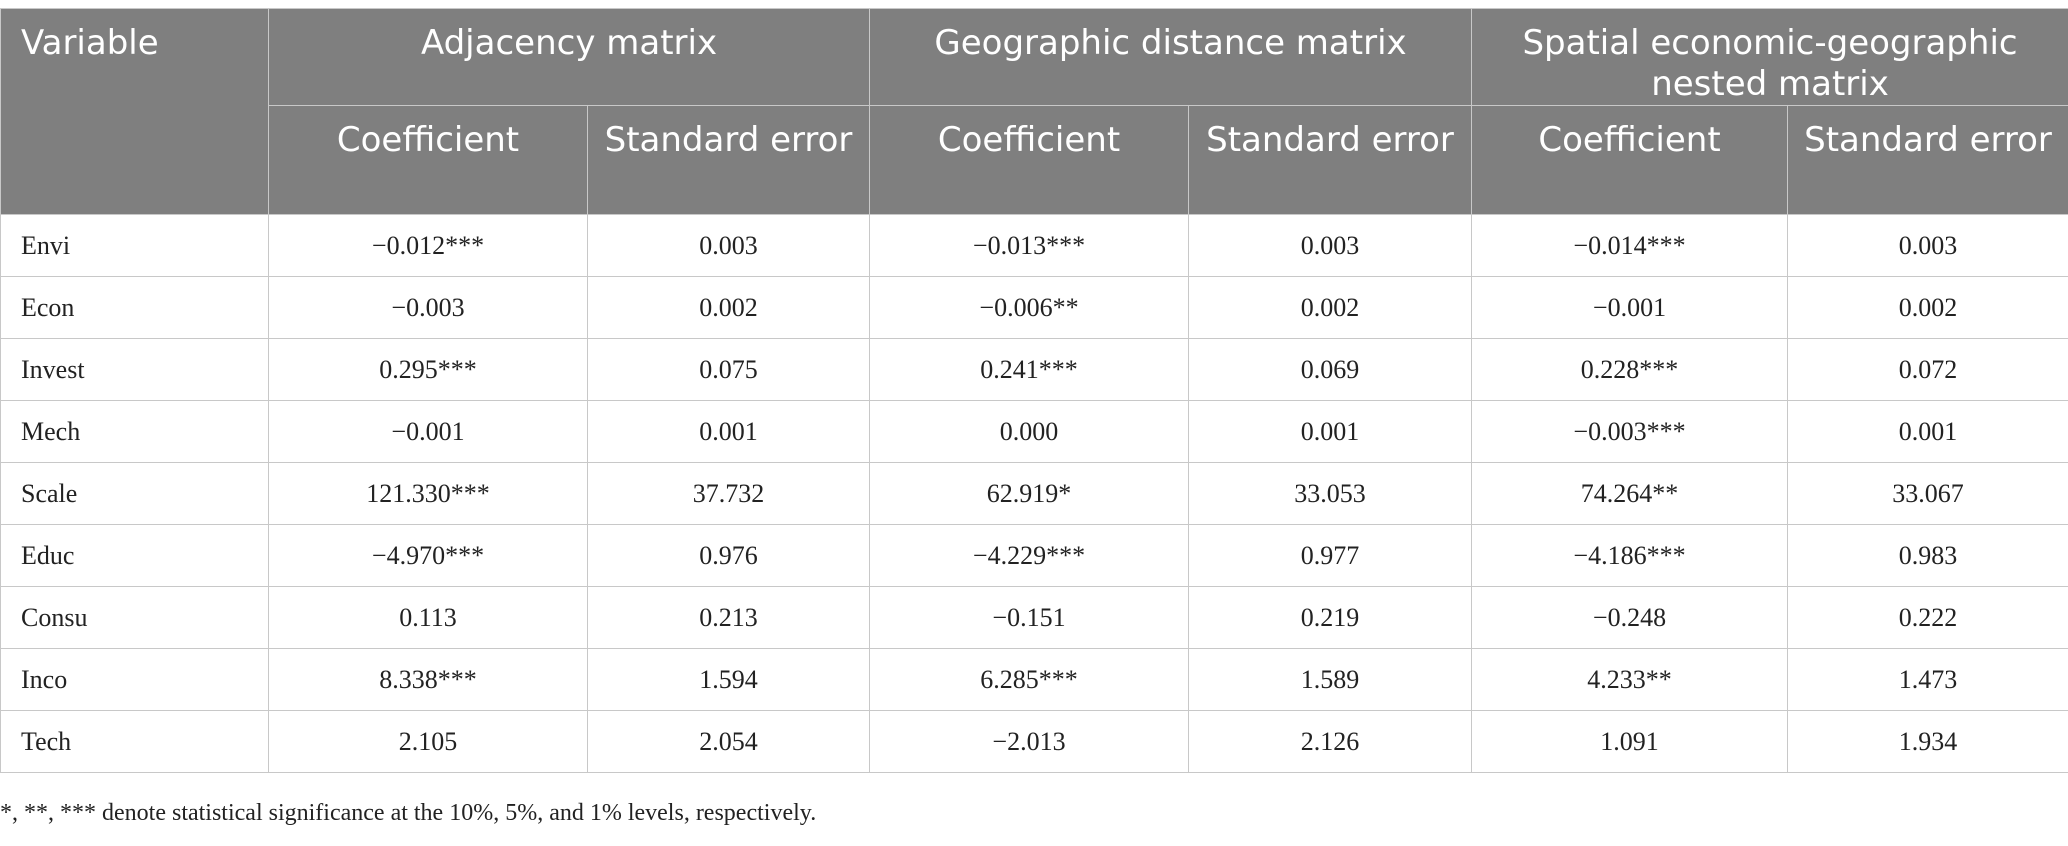 This screenshot has height=846, width=2068. I want to click on value-cell: 62.919*, so click(1029, 493).